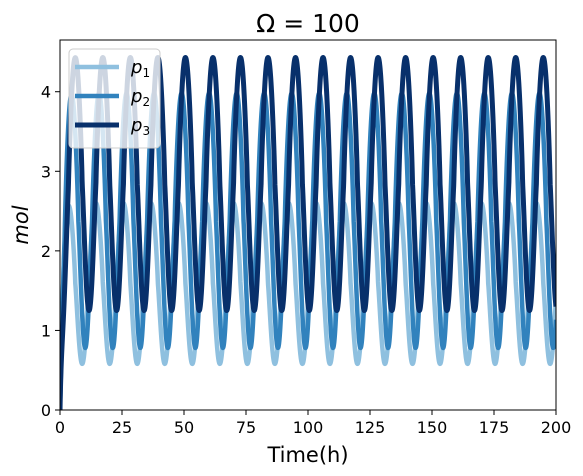 Image resolution: width=583 pixels, height=476 pixels. I want to click on chart-title: Ω = 100, so click(308, 23).